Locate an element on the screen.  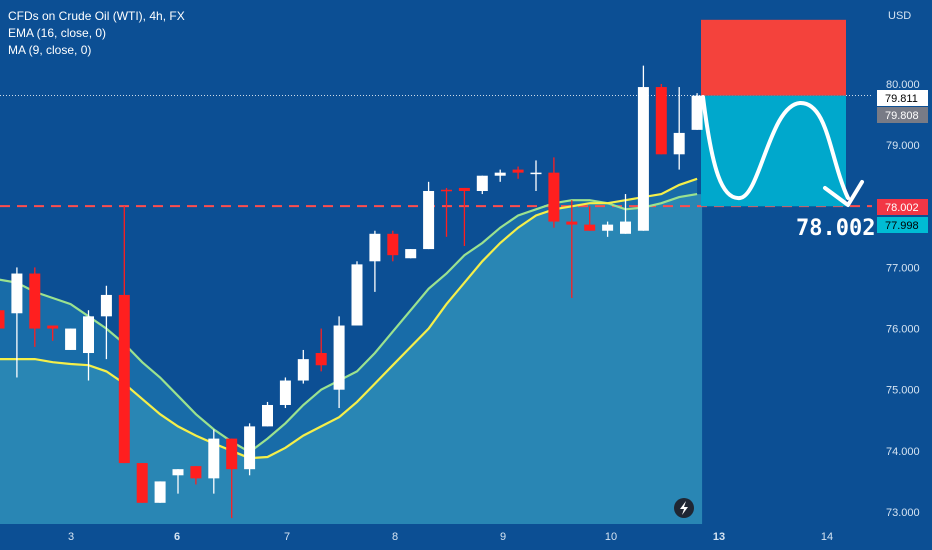
lightning-icon-glyph is located at coordinates (684, 508).